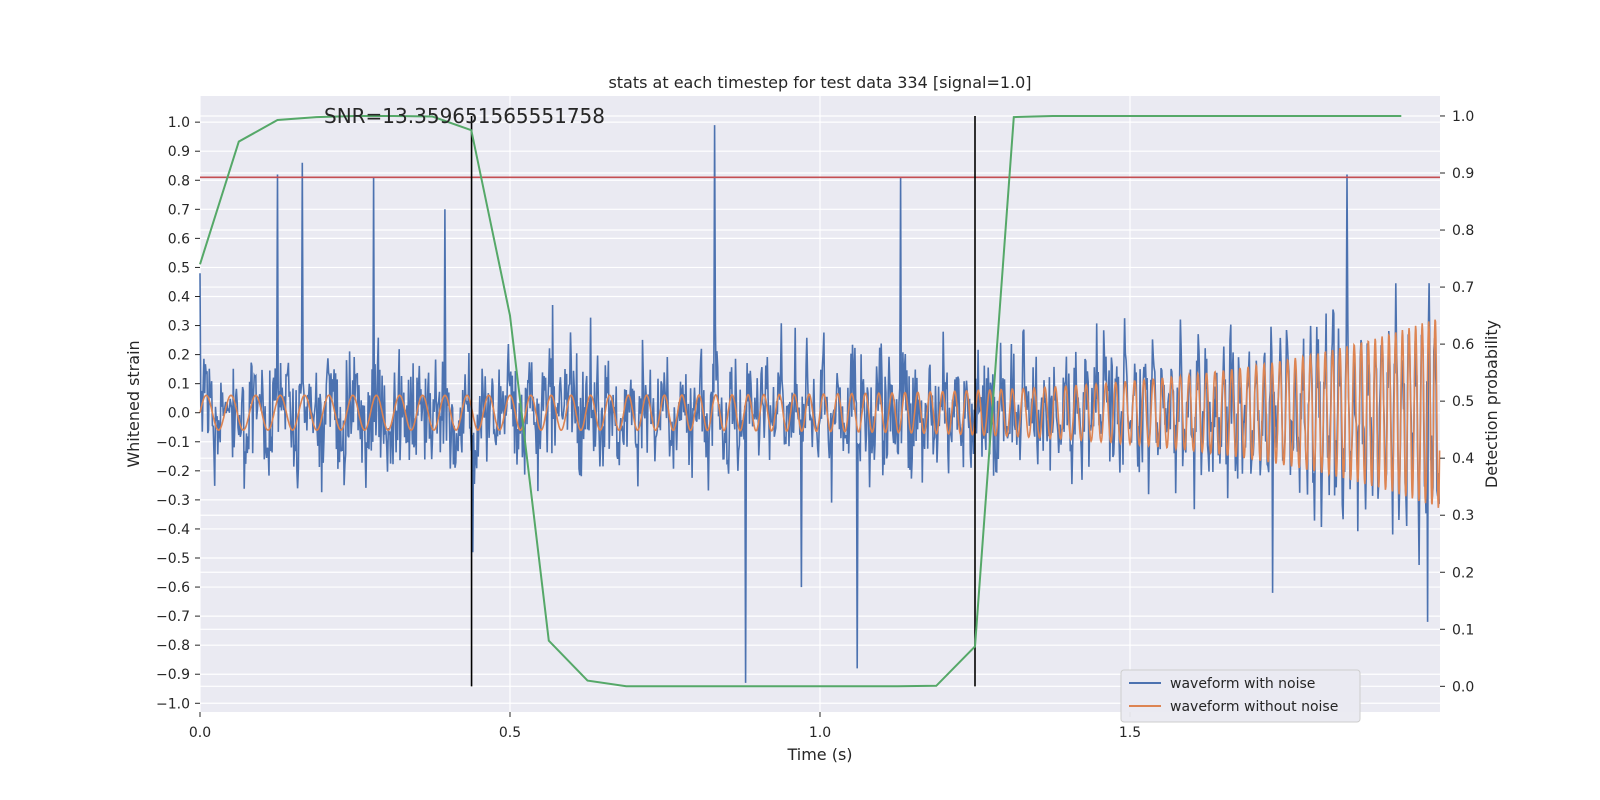  Describe the element at coordinates (1254, 707) in the screenshot. I see `legend-label-clean: waveform without noise` at that location.